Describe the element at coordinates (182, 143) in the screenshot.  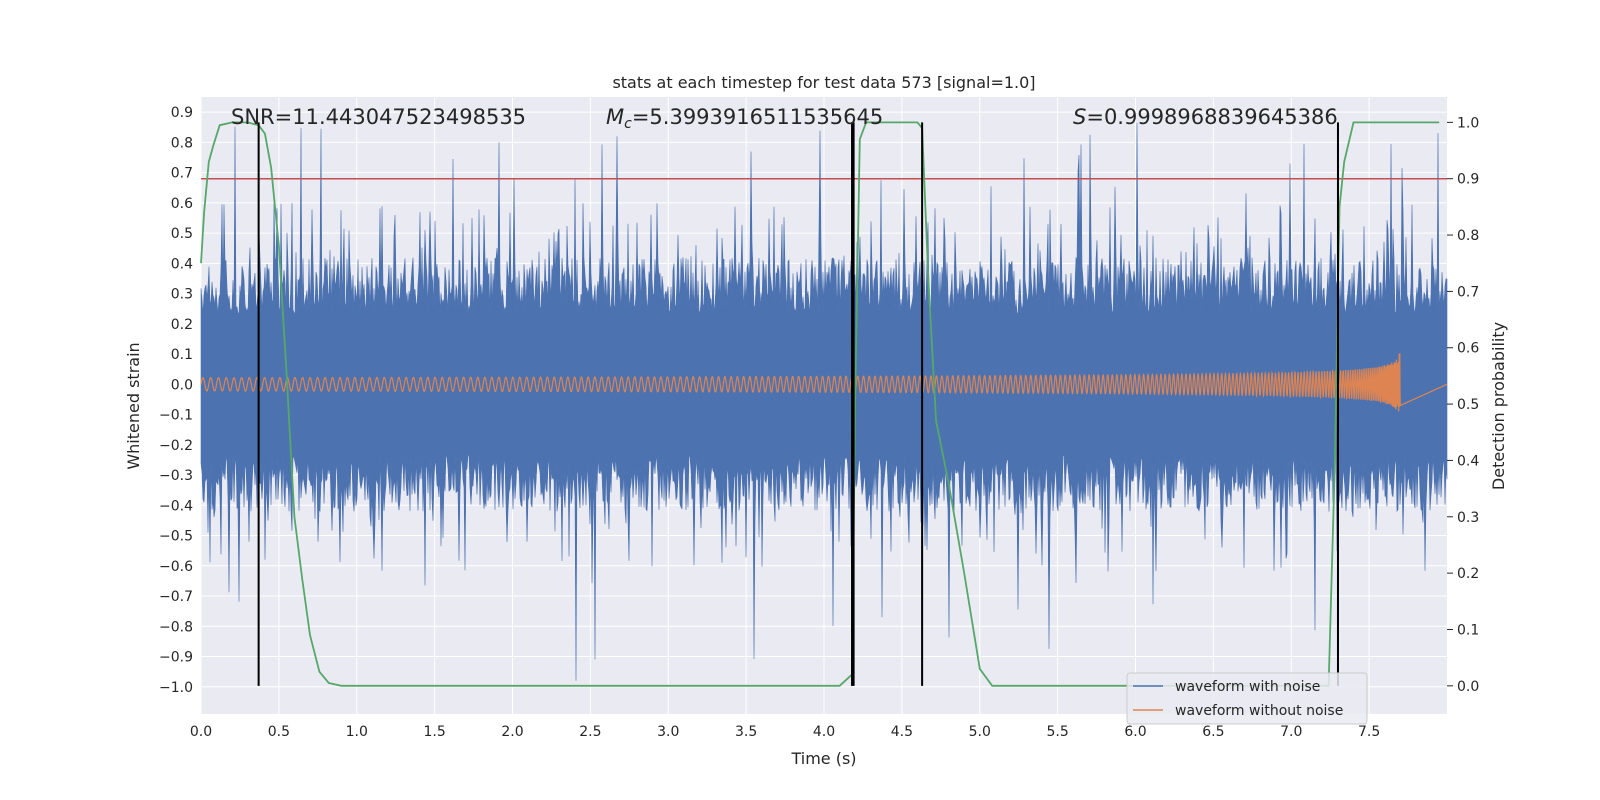
I see `y-tick-label: 0.8` at that location.